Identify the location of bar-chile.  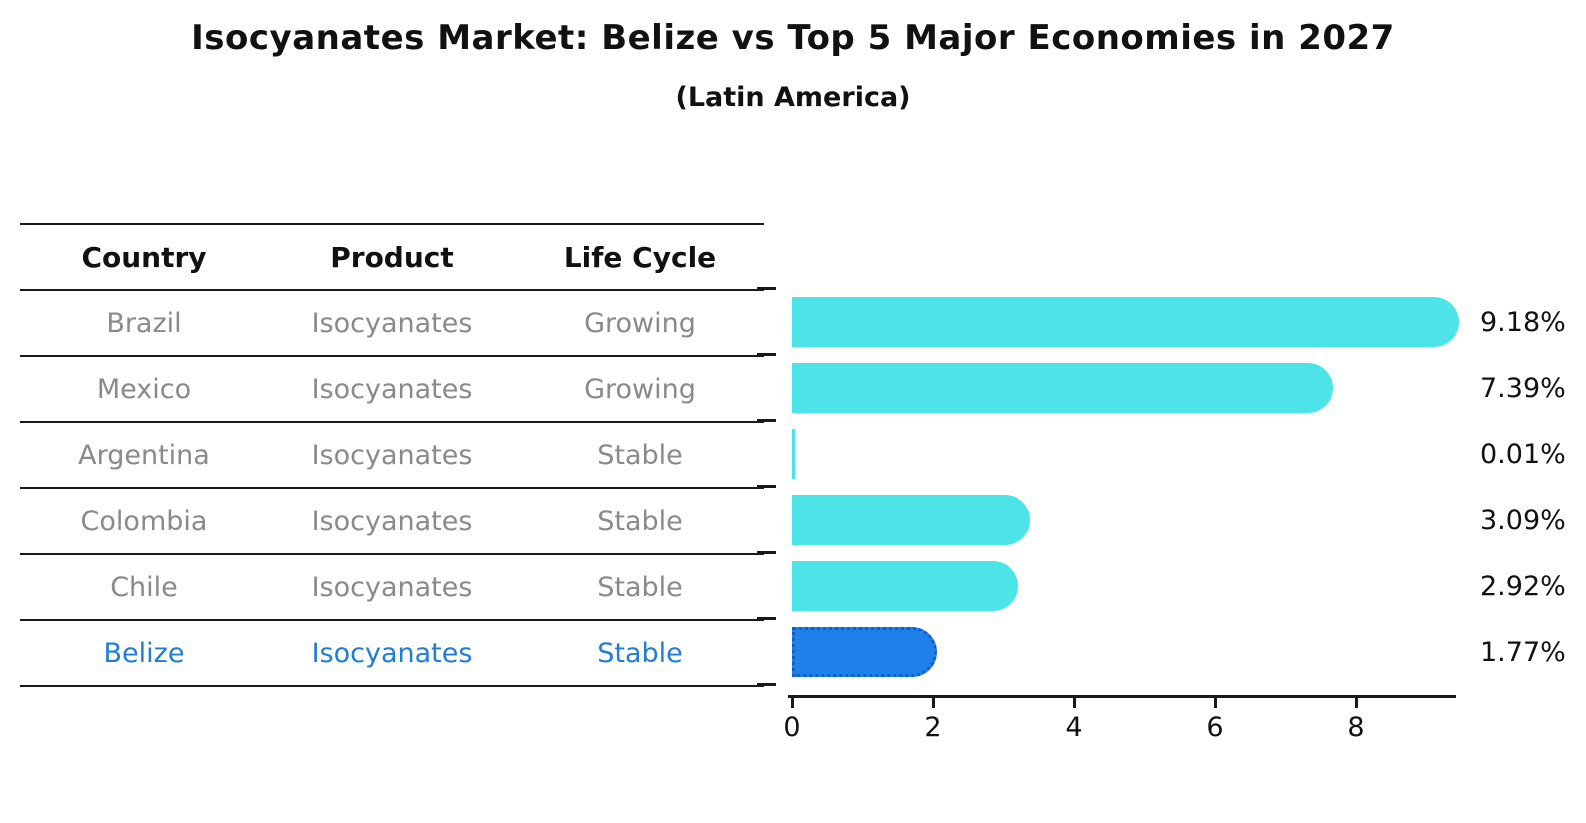
(905, 586).